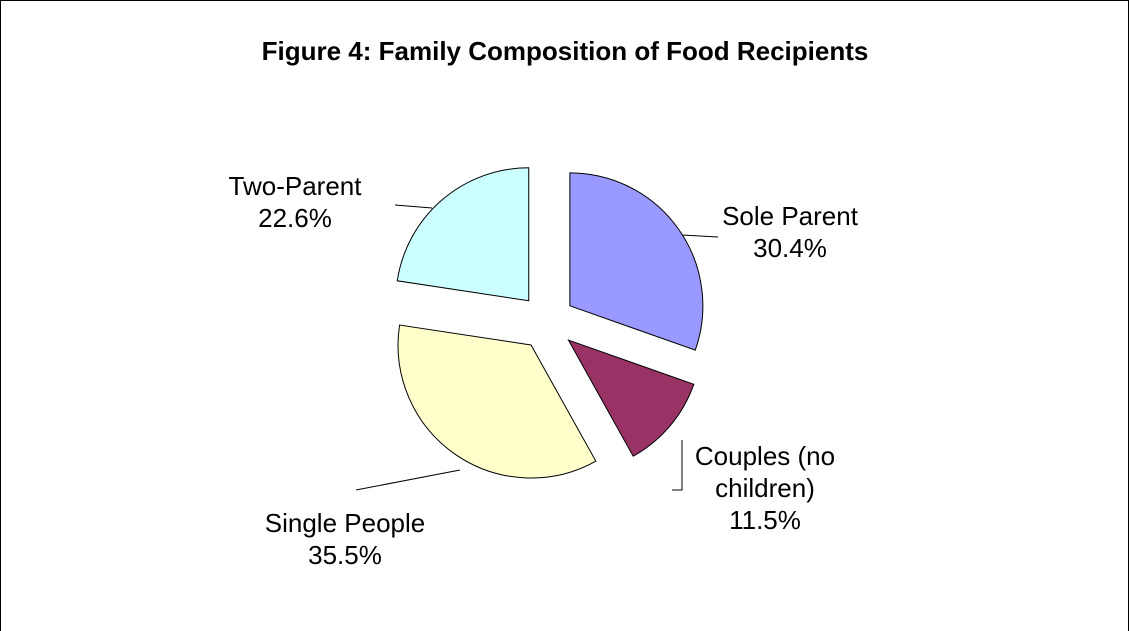 The height and width of the screenshot is (631, 1130). What do you see at coordinates (765, 472) in the screenshot?
I see `category-label: Couples (no children)` at bounding box center [765, 472].